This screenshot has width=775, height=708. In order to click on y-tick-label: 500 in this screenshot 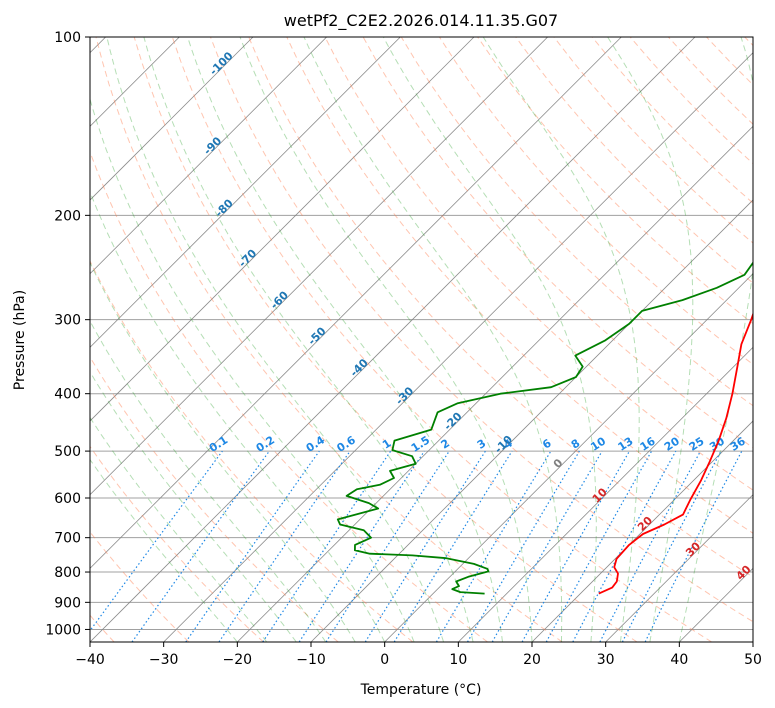, I will do `click(67, 452)`.